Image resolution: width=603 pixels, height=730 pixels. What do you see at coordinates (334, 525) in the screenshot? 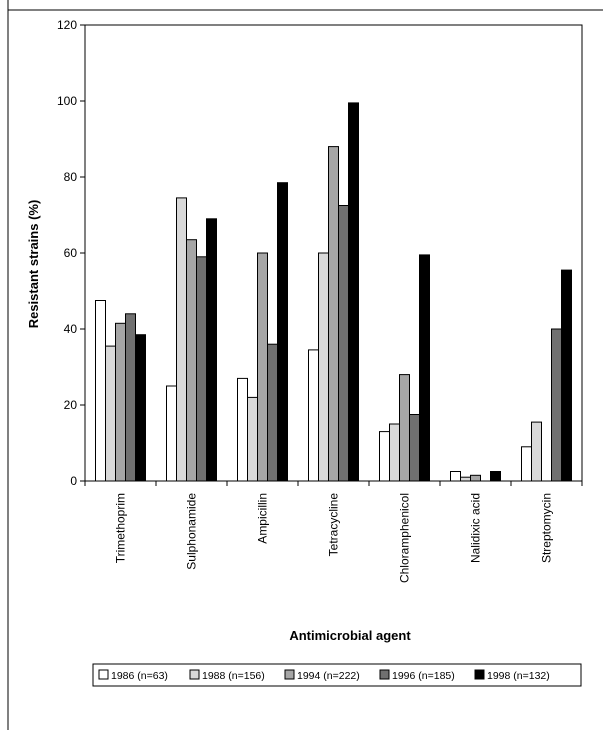
I see `x-tick-label: Tetracycline` at bounding box center [334, 525].